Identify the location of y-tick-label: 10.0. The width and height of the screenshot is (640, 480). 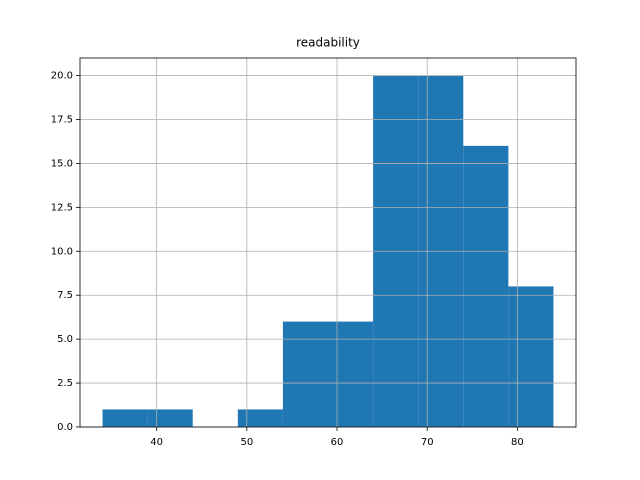
(62, 251).